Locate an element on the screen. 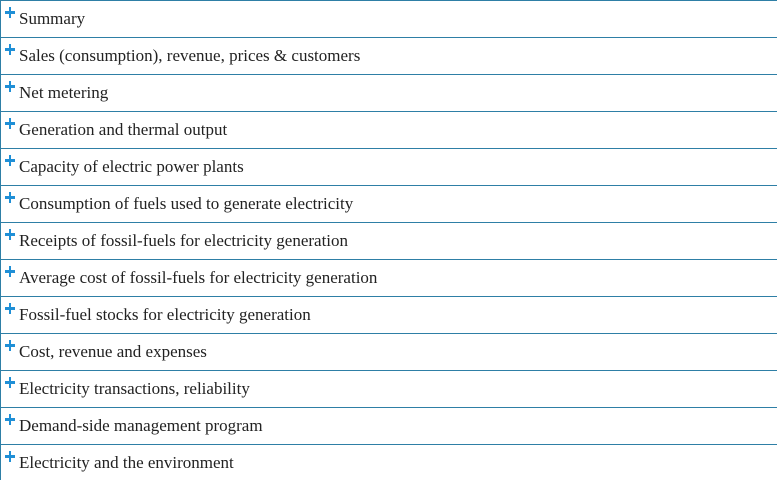 This screenshot has height=481, width=777. accordion-item-generation: Generation and thermal output is located at coordinates (389, 129).